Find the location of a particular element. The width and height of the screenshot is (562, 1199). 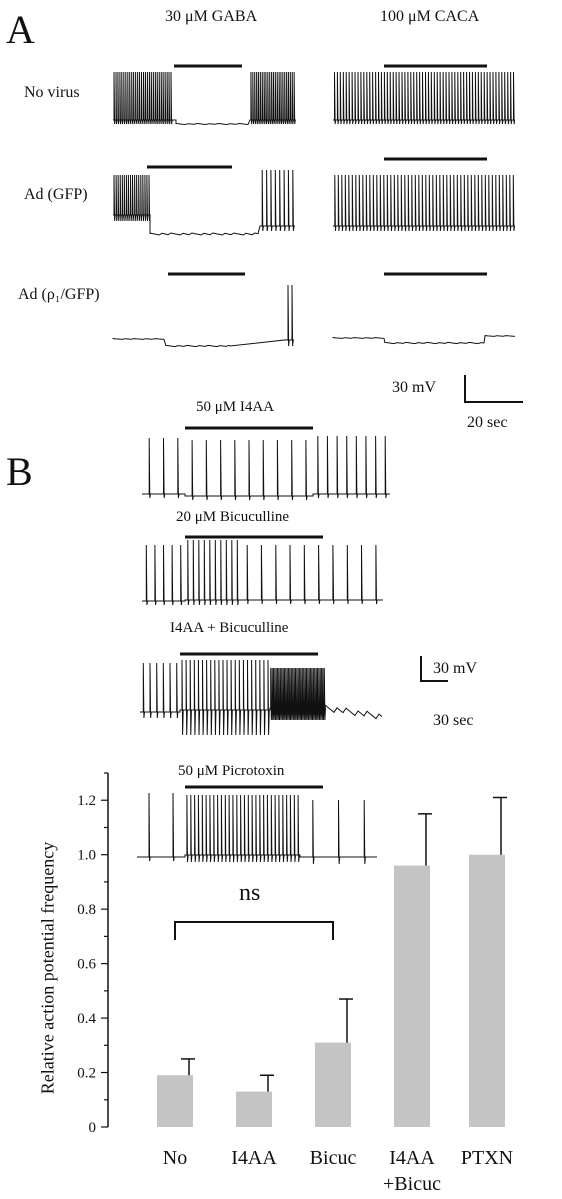

trace-bicuculline is located at coordinates (262, 572).